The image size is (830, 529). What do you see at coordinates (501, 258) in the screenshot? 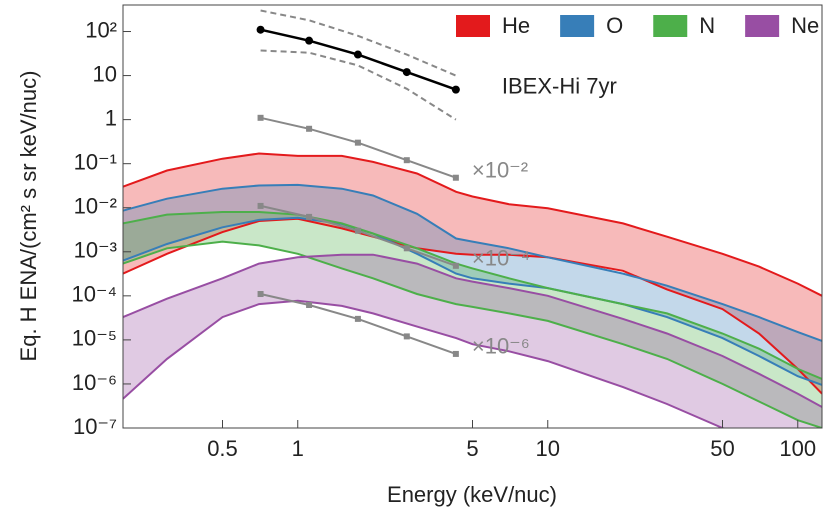
I see `scaled-label: ×10⁻⁴` at bounding box center [501, 258].